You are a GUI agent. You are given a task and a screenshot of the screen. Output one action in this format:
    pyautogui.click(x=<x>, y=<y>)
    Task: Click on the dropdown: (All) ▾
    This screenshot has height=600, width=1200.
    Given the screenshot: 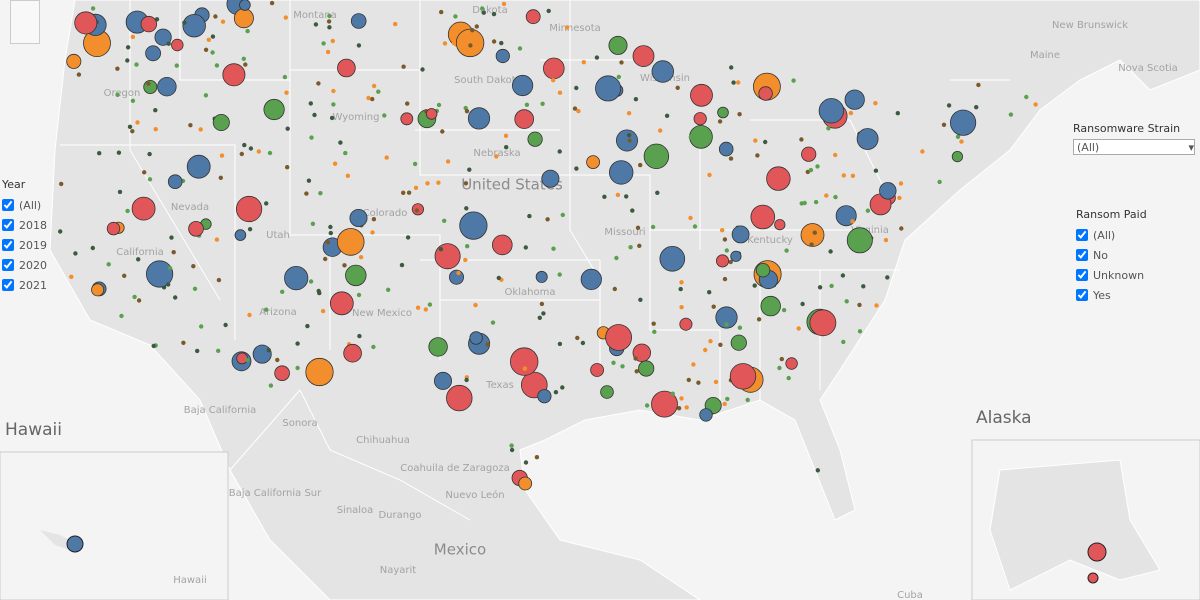 What is the action you would take?
    pyautogui.click(x=1134, y=147)
    